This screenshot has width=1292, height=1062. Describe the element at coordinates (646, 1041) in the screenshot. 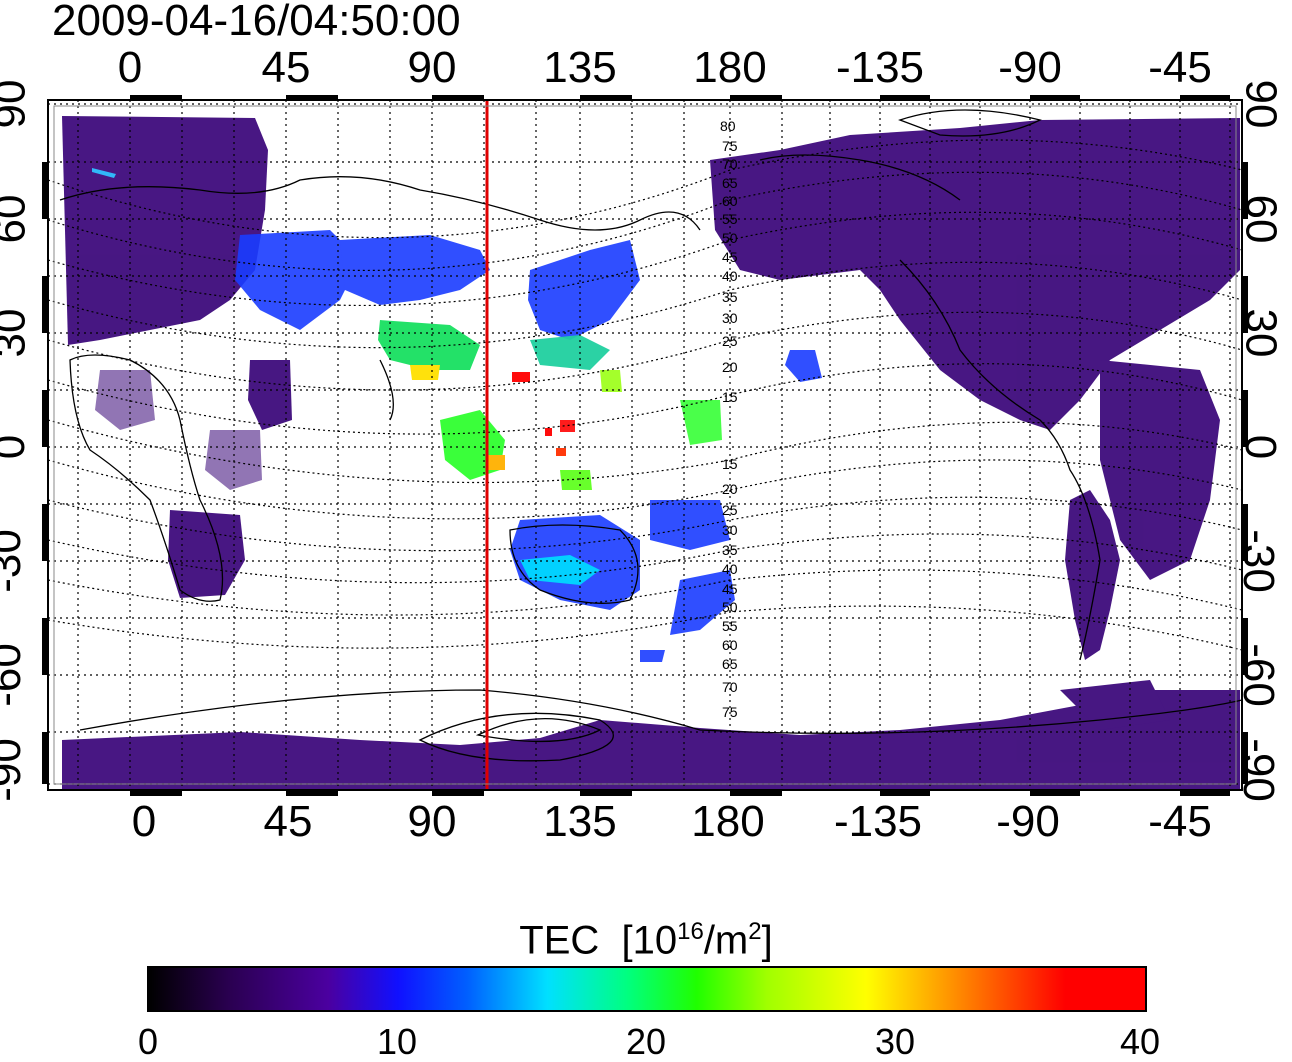

I see `colorbar-tick-2: 20` at that location.